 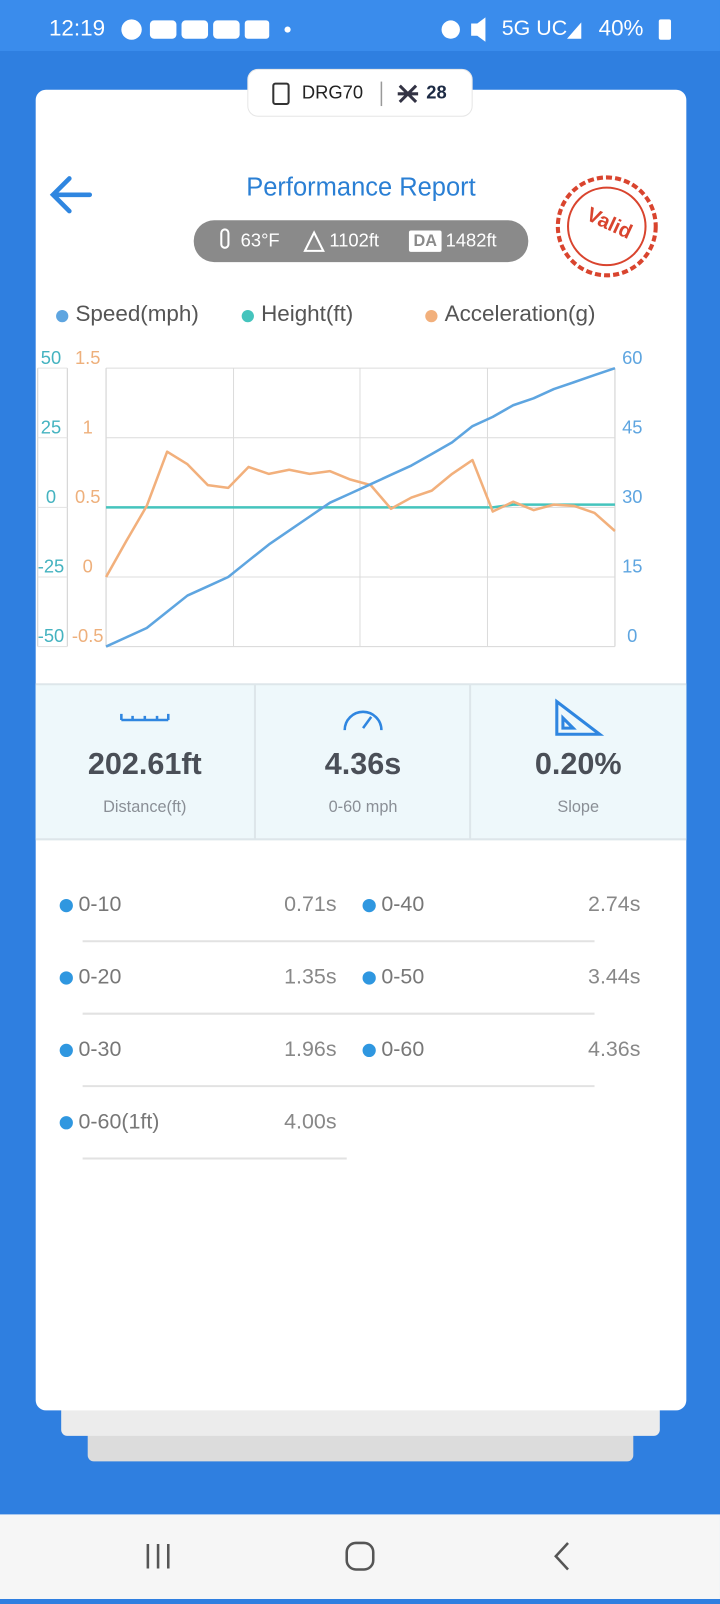 I want to click on stat-label: Slope, so click(x=578, y=807).